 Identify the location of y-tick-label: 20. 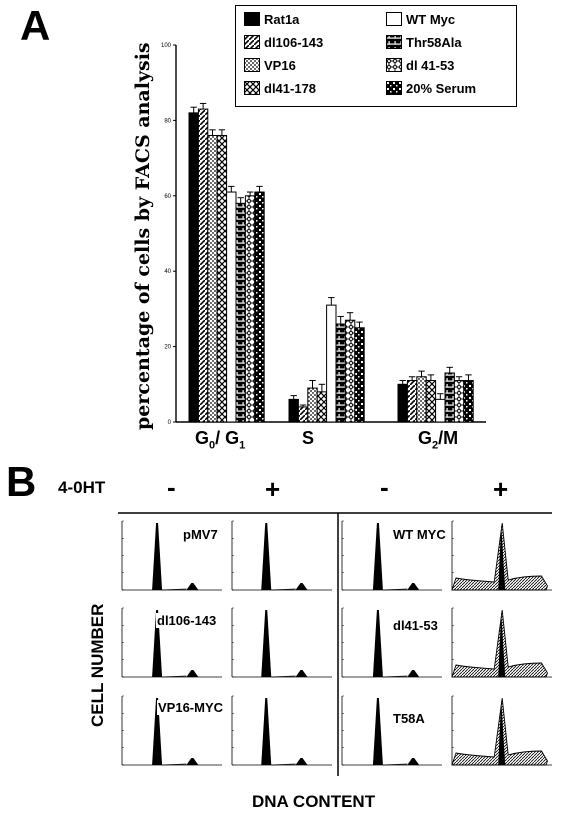
(167, 348).